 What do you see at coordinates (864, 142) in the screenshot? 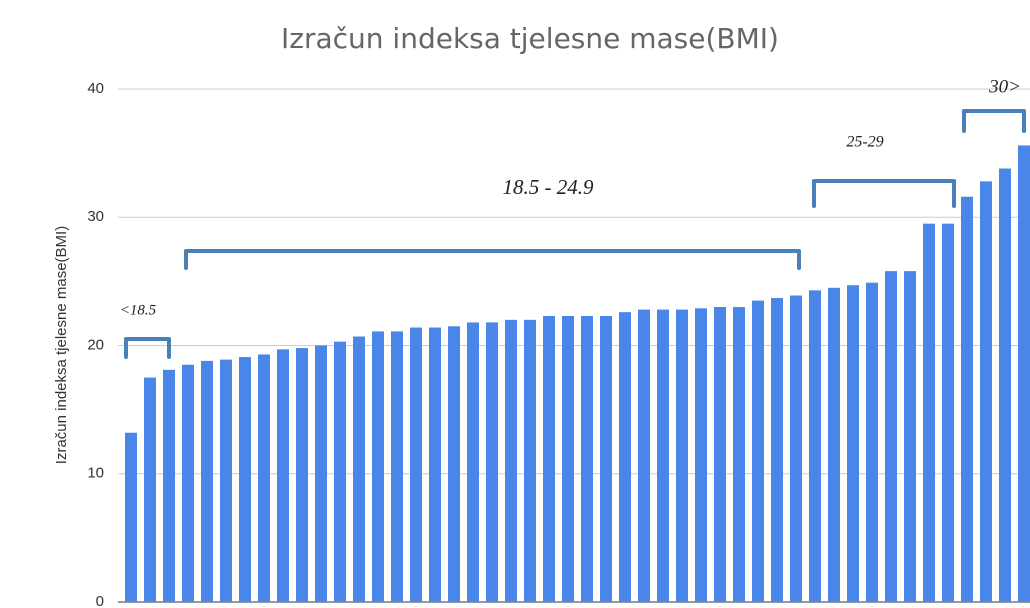
I see `annotation: 25-29` at bounding box center [864, 142].